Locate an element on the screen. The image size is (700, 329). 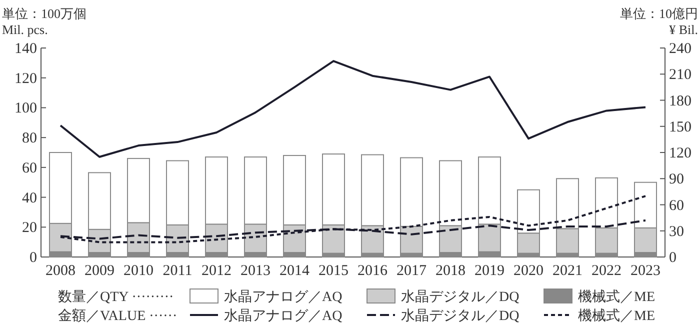
text: 数量／QTY ········· is located at coordinates (116, 297).